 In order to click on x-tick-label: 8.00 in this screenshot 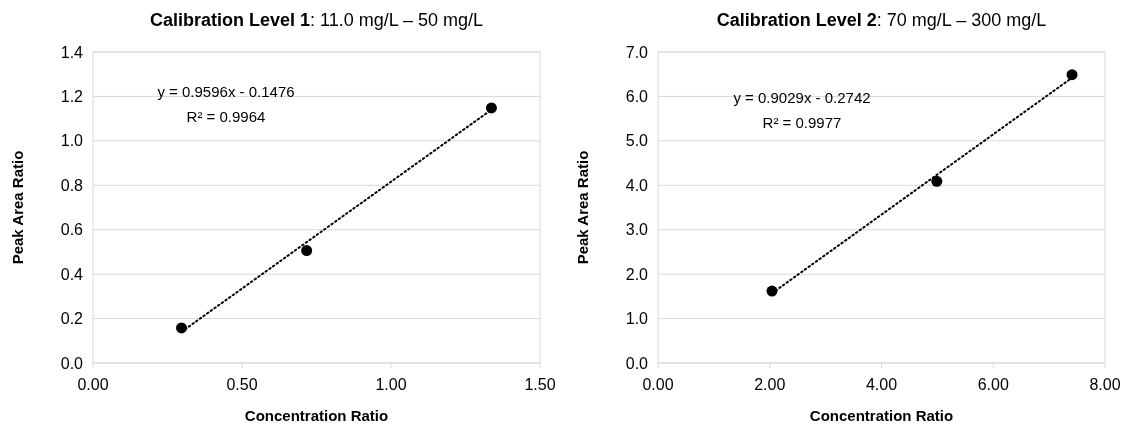, I will do `click(1105, 384)`.